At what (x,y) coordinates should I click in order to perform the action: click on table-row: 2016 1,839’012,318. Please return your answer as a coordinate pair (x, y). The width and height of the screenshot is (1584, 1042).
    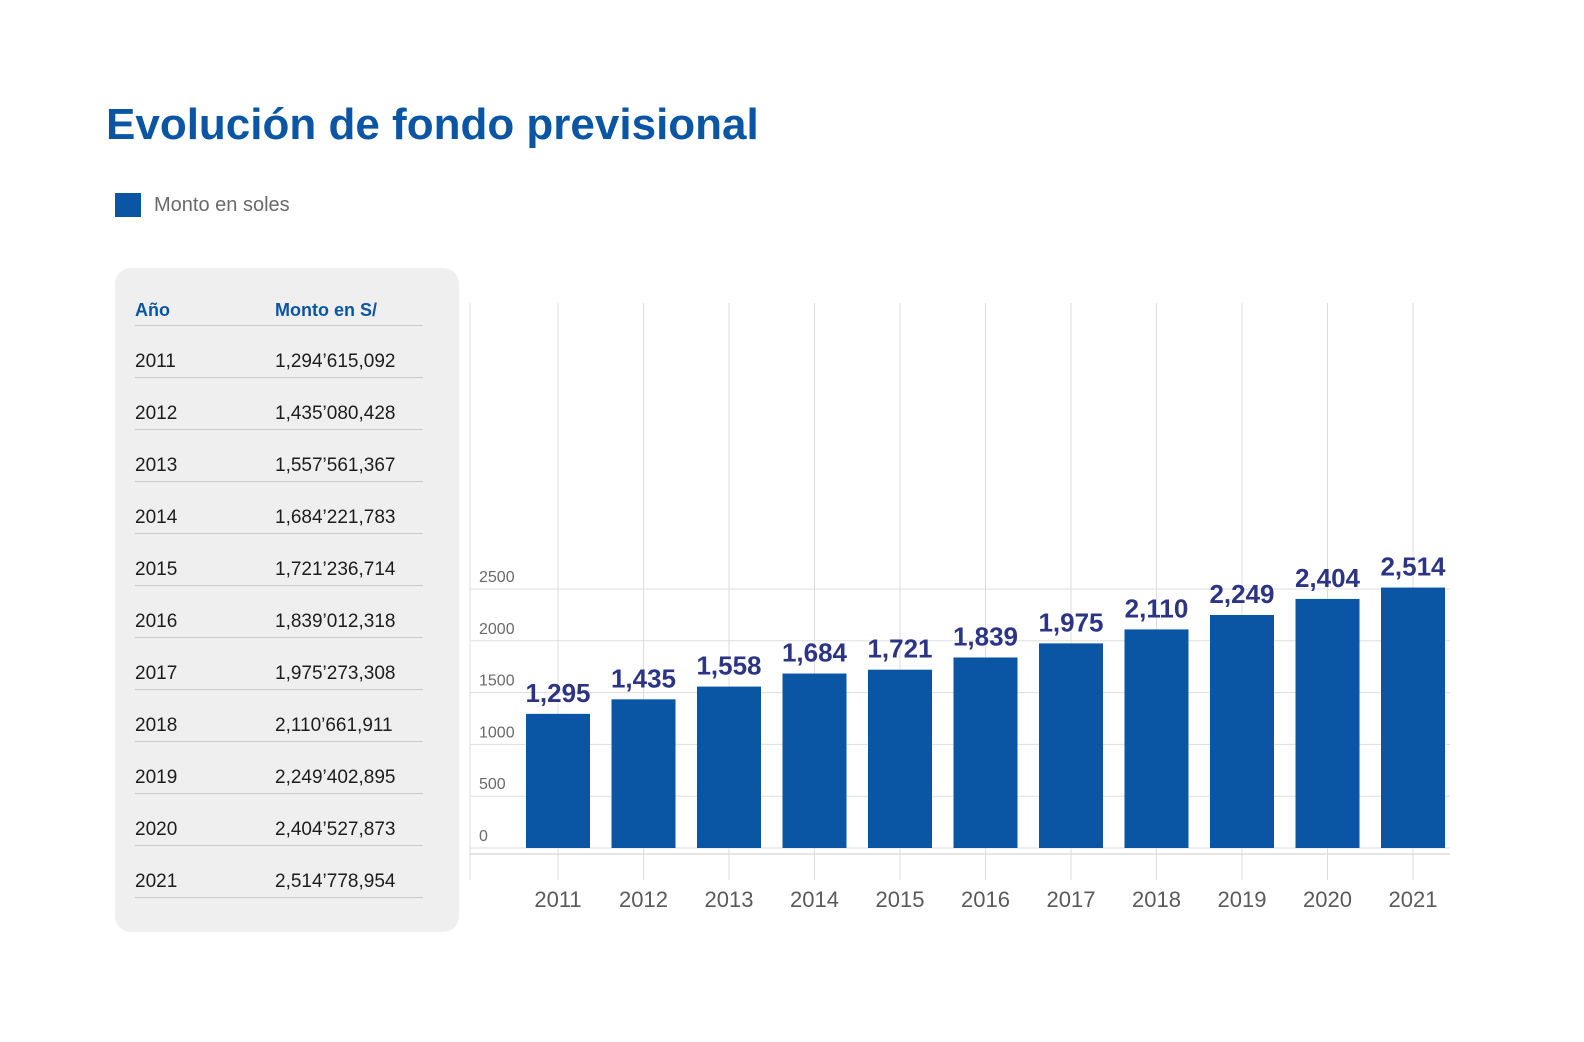
    Looking at the image, I should click on (279, 612).